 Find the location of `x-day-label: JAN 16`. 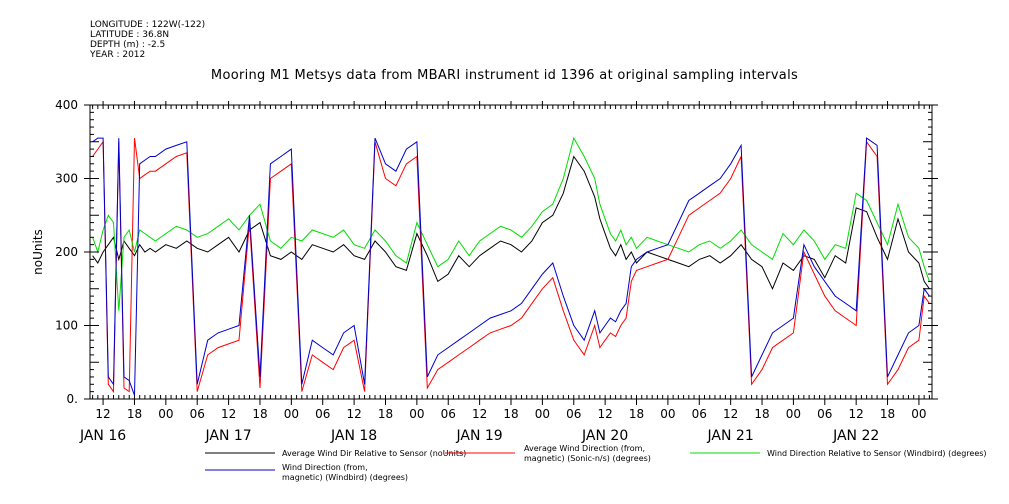

x-day-label: JAN 16 is located at coordinates (102, 436).